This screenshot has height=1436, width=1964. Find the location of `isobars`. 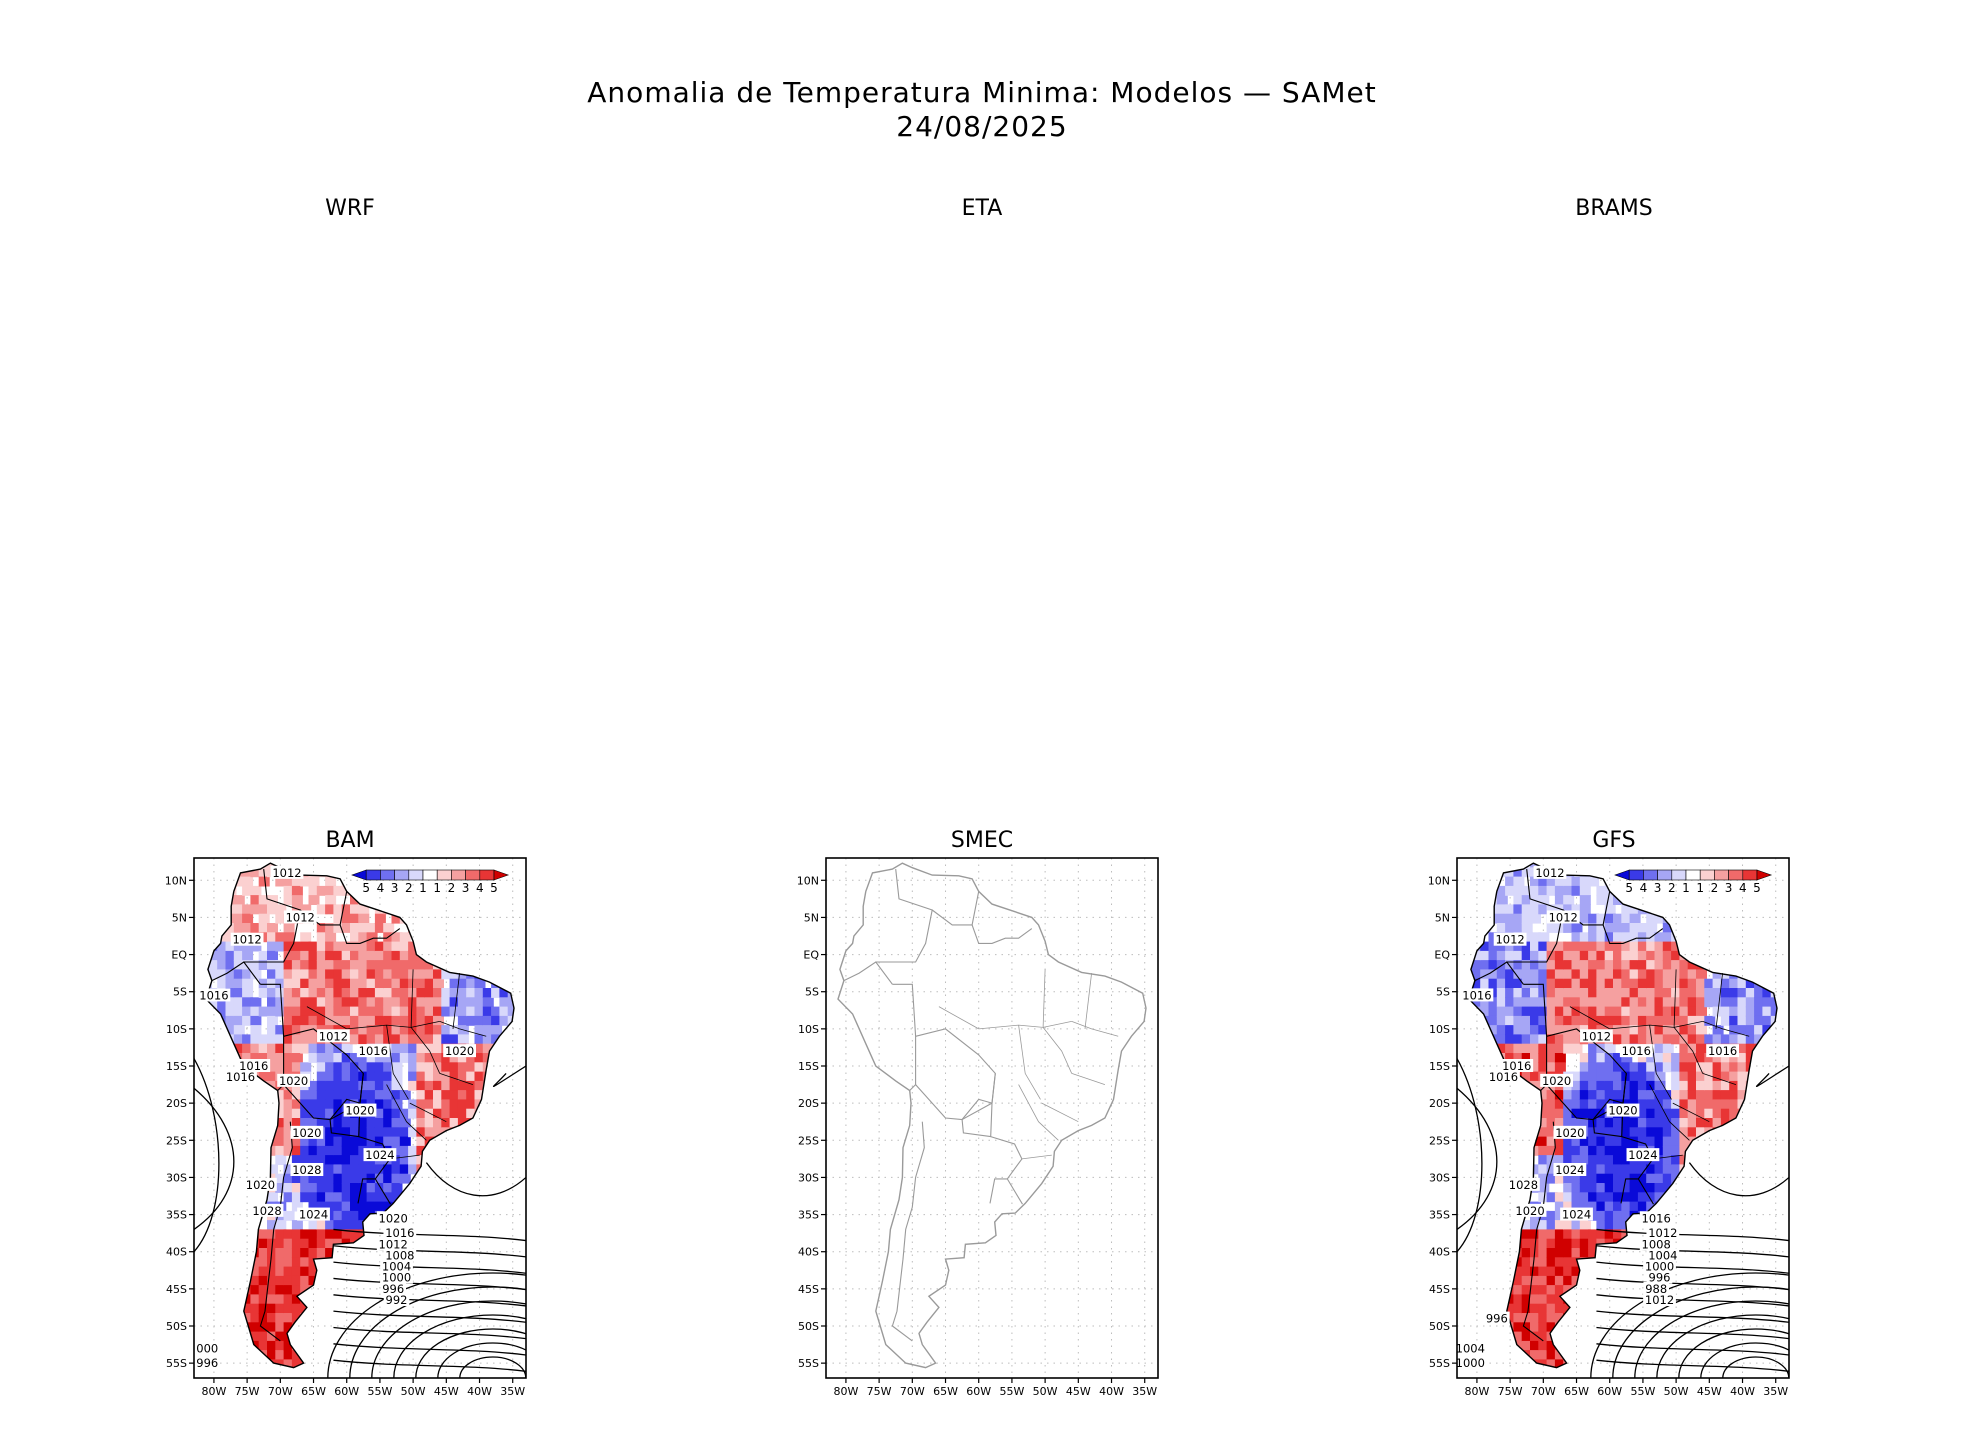

isobars is located at coordinates (1623, 1218).